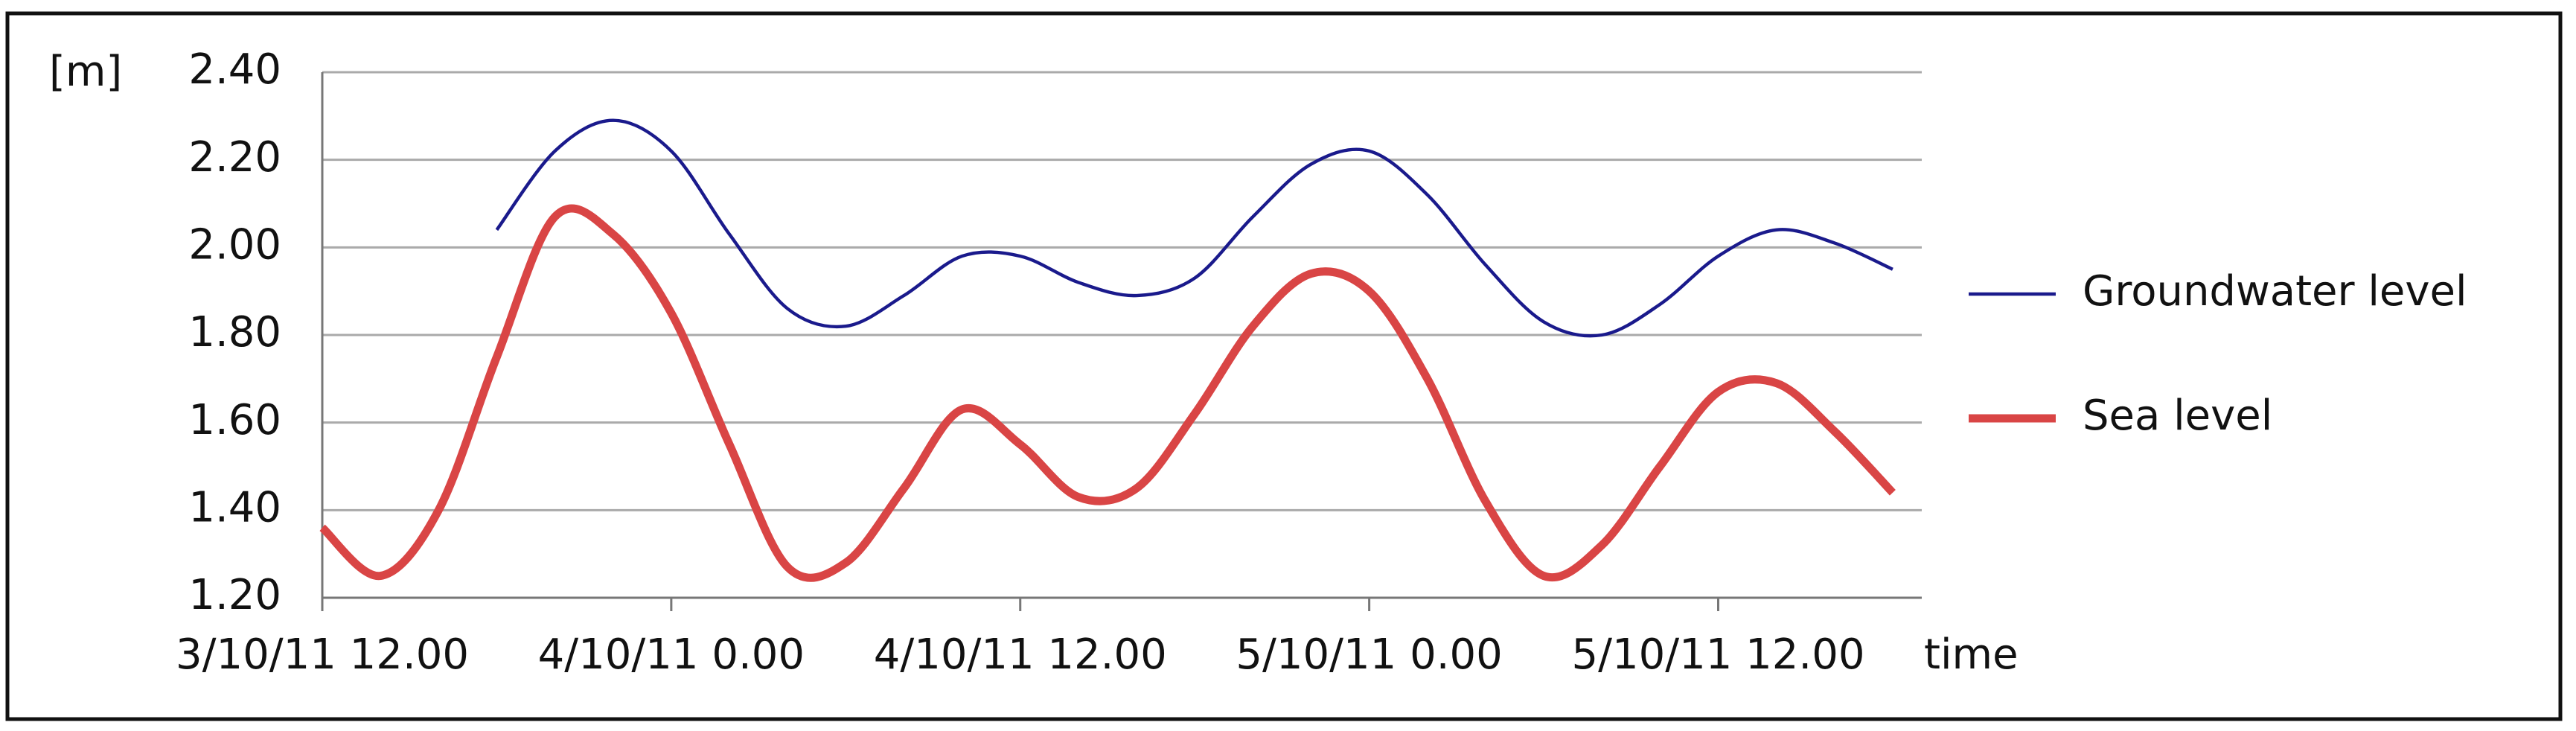 Image resolution: width=2576 pixels, height=731 pixels. I want to click on x-tick-label: 4/10/11 12.00, so click(1020, 655).